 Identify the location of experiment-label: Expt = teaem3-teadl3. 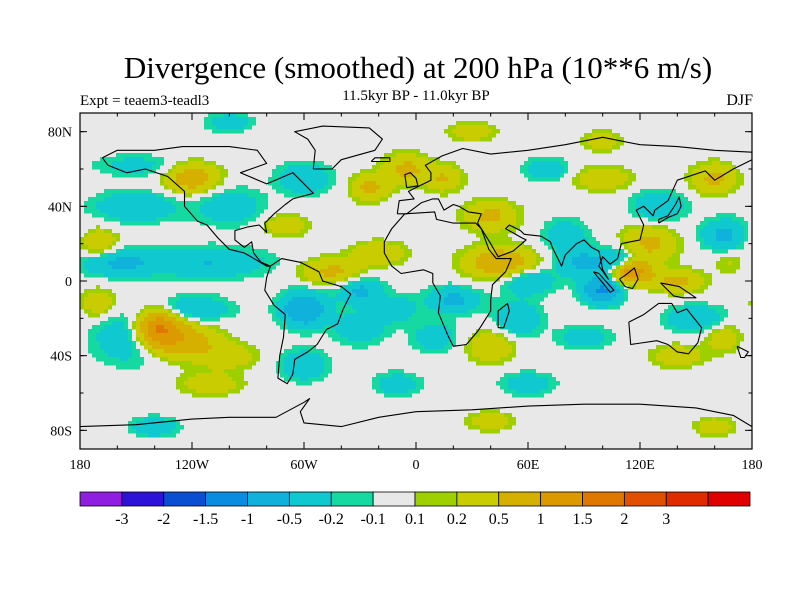
(145, 101).